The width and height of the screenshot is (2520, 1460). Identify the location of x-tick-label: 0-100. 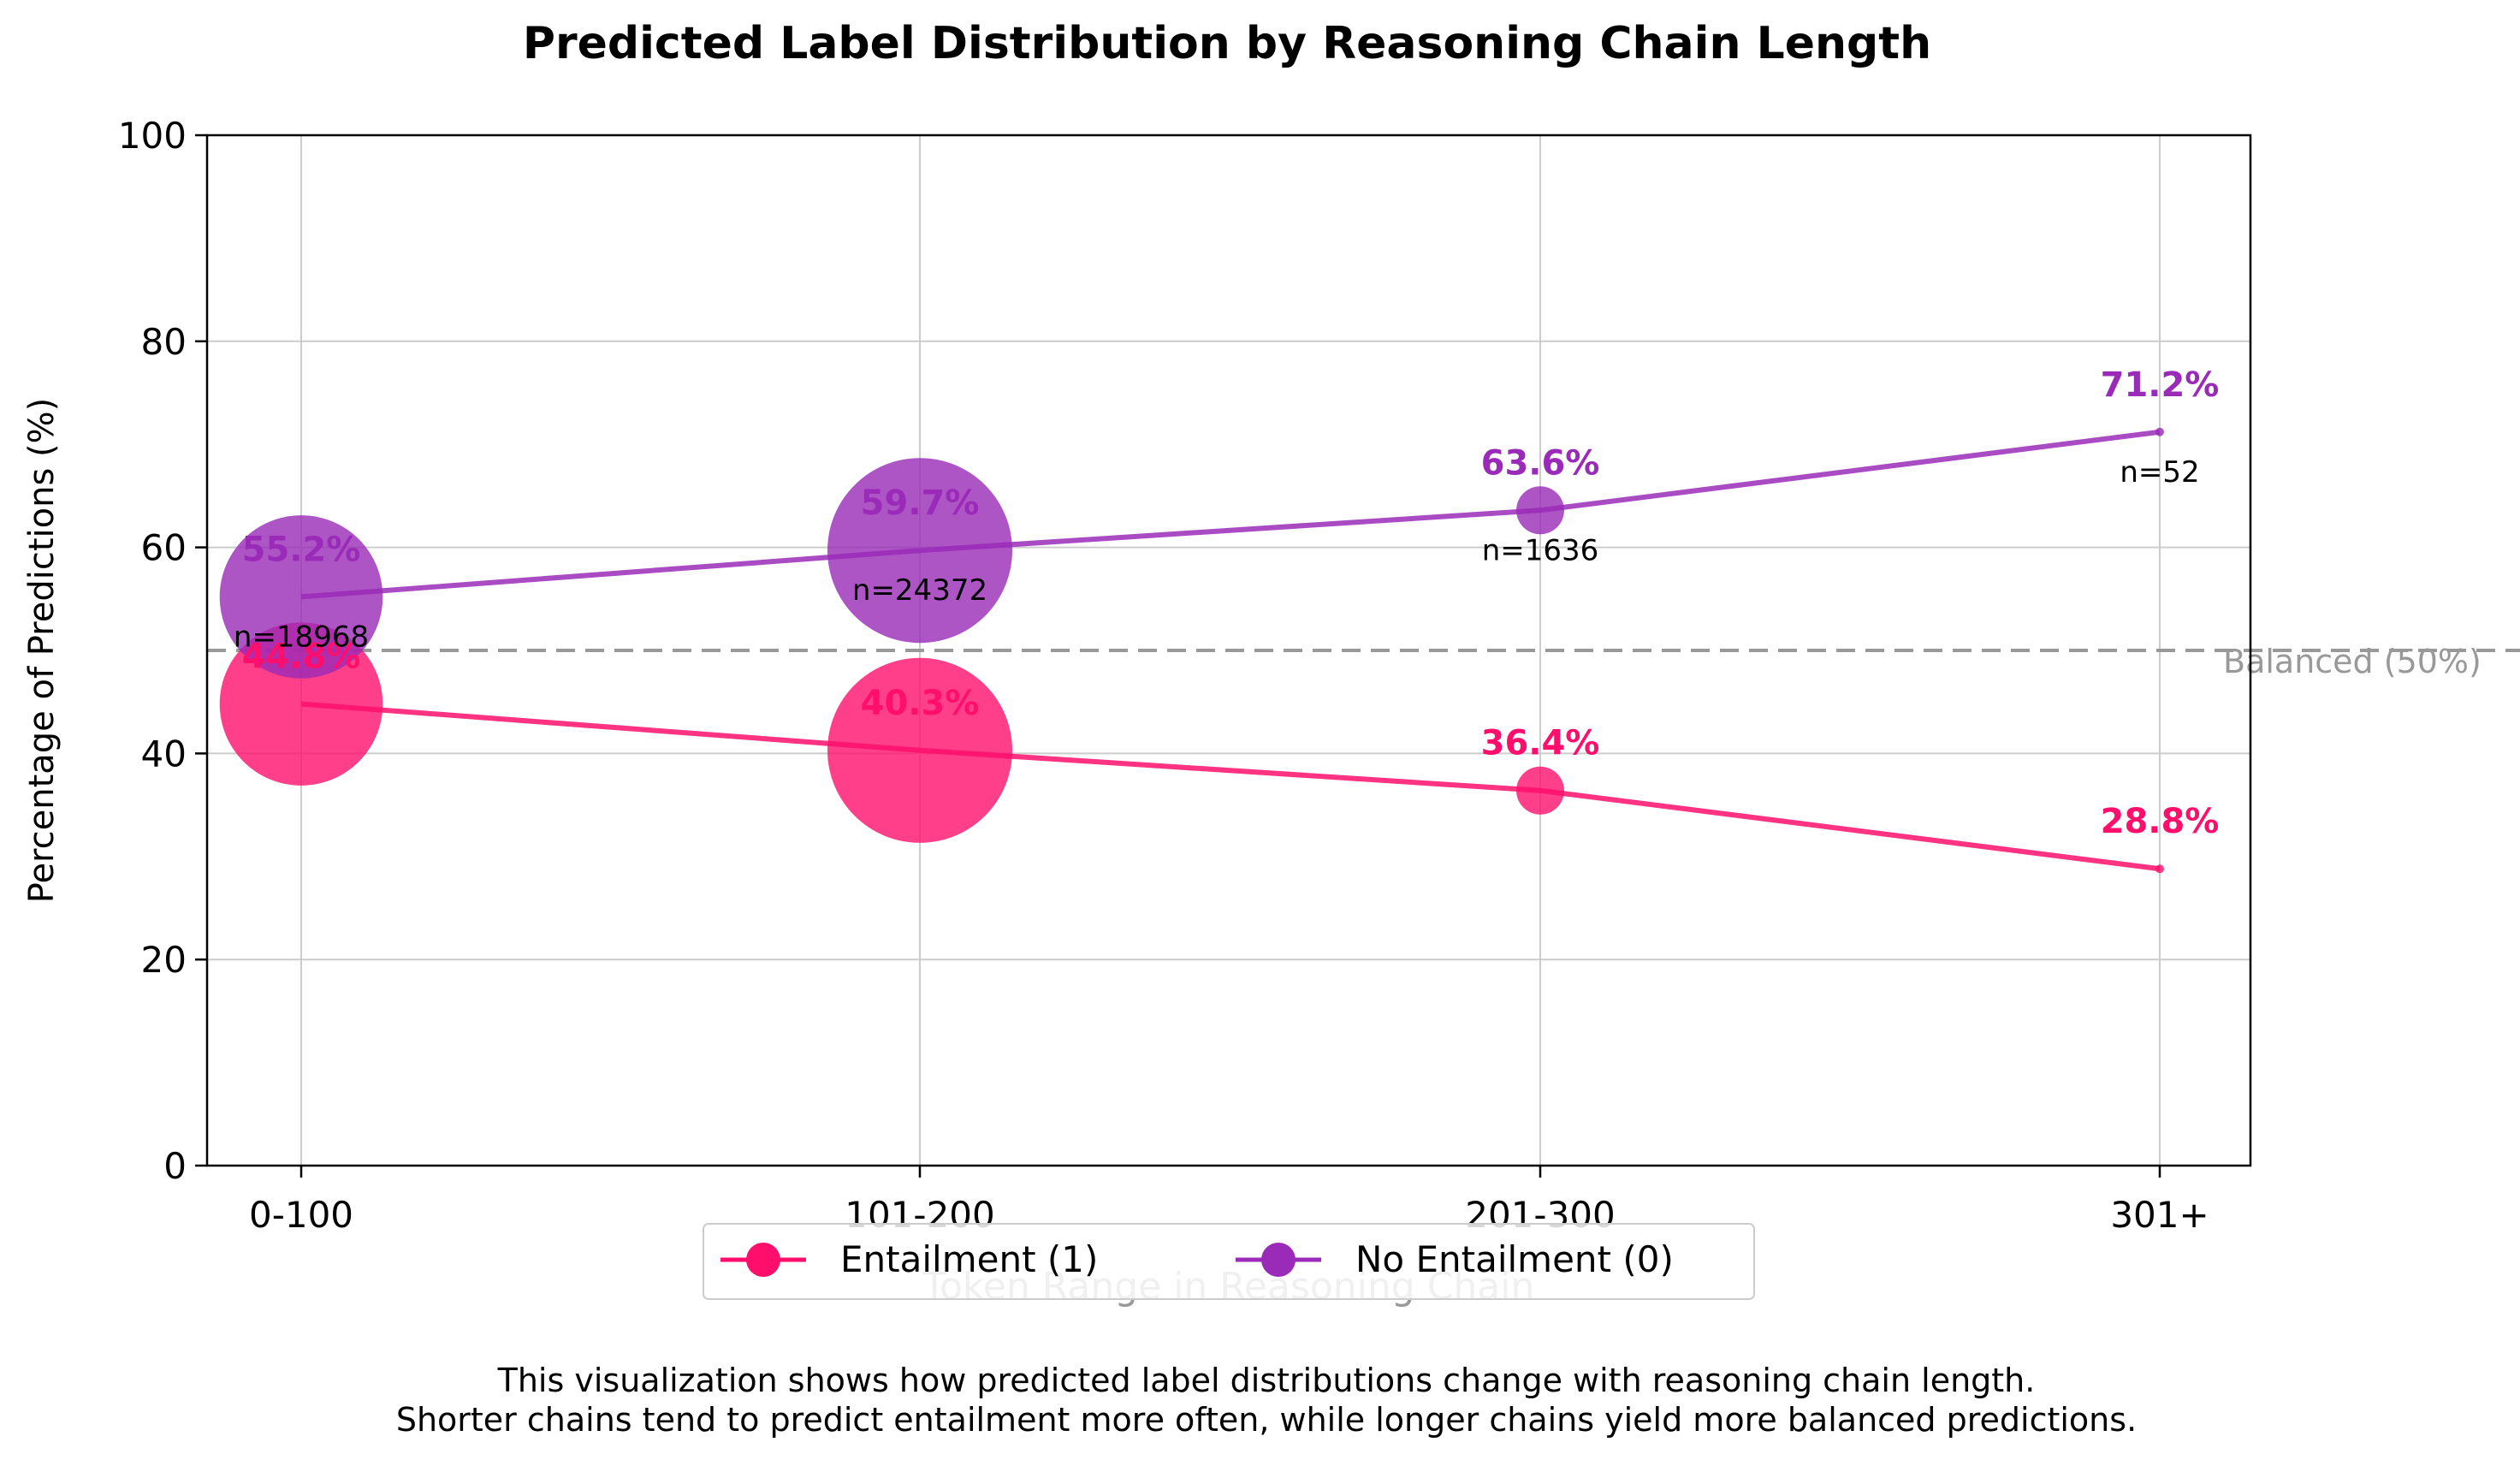
(301, 1215).